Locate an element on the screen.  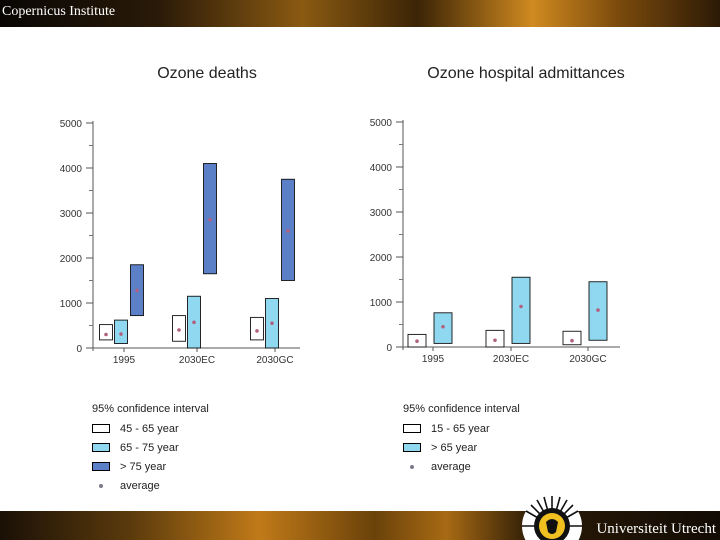
legend-row-over-65: > 65 year is located at coordinates (461, 447).